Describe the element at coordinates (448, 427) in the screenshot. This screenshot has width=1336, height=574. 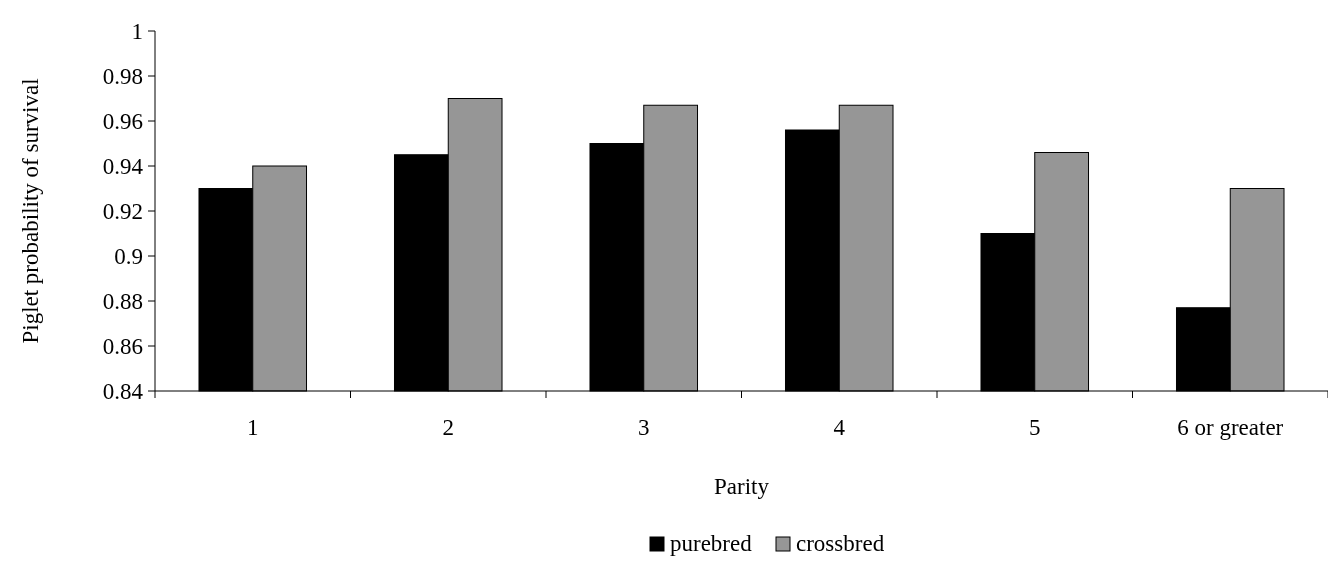
I see `x-tick-label: 2` at that location.